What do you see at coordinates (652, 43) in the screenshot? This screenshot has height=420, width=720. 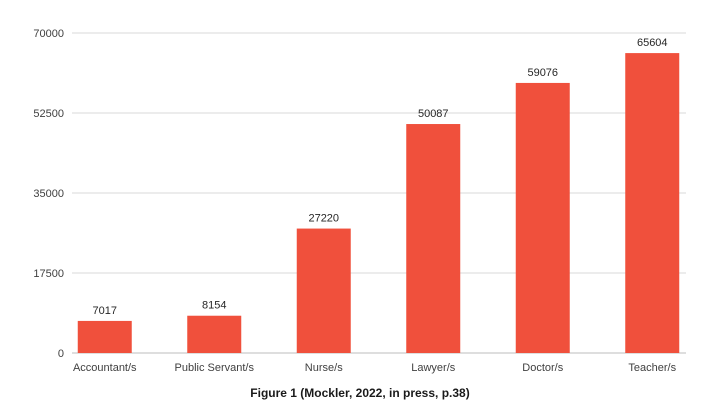 I see `data-label: 65604` at bounding box center [652, 43].